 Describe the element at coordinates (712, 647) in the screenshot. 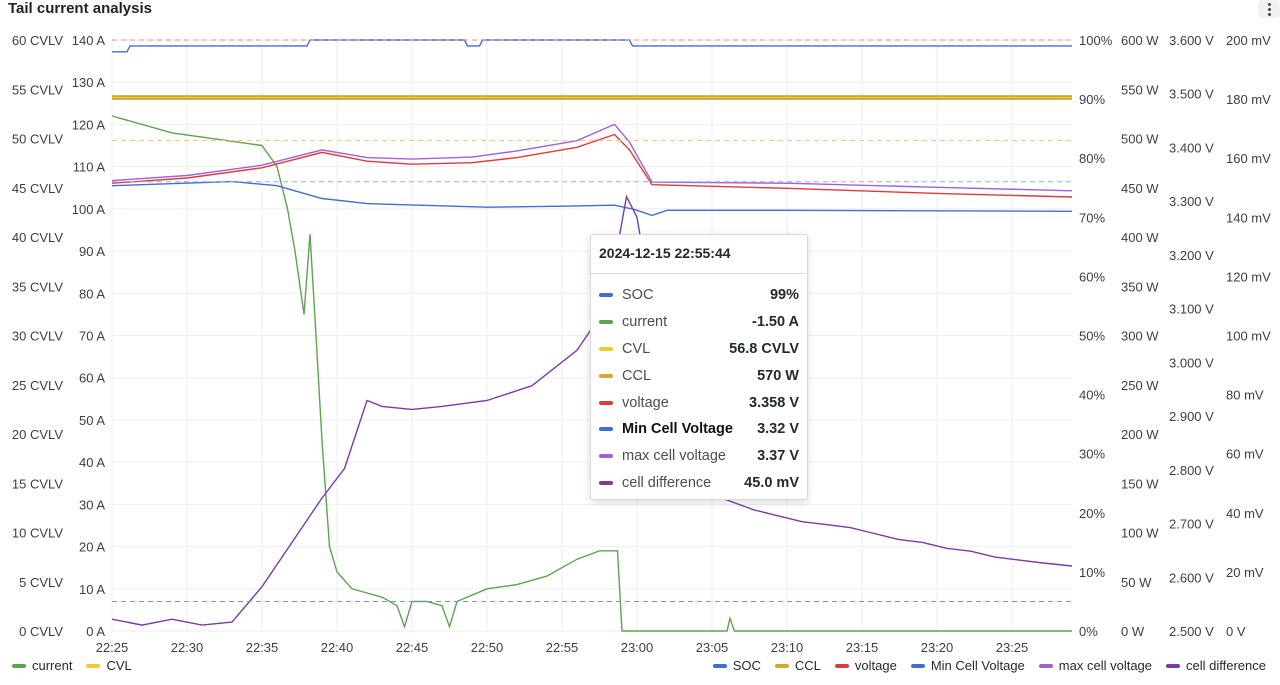

I see `x-tick-label: 23:05` at that location.